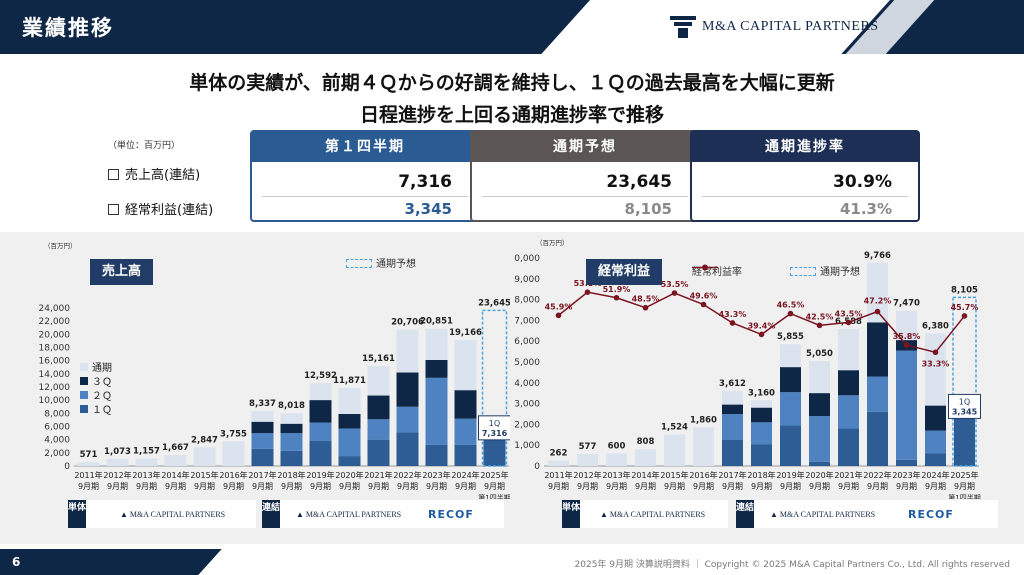 Image resolution: width=1024 pixels, height=575 pixels. What do you see at coordinates (588, 447) in the screenshot?
I see `total-label: 577` at bounding box center [588, 447].